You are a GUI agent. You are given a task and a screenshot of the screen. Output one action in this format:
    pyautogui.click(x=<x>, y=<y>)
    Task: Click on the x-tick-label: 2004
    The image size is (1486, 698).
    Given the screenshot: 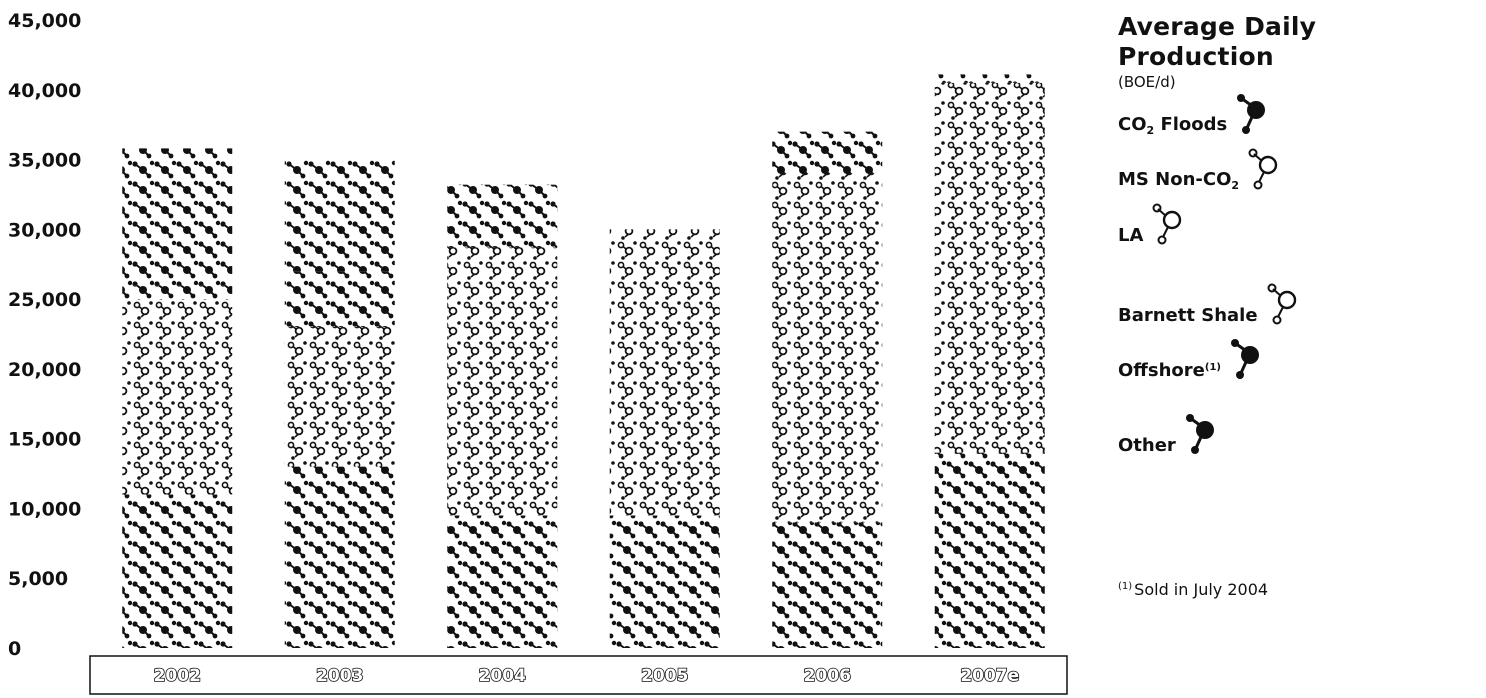 What is the action you would take?
    pyautogui.click(x=502, y=676)
    